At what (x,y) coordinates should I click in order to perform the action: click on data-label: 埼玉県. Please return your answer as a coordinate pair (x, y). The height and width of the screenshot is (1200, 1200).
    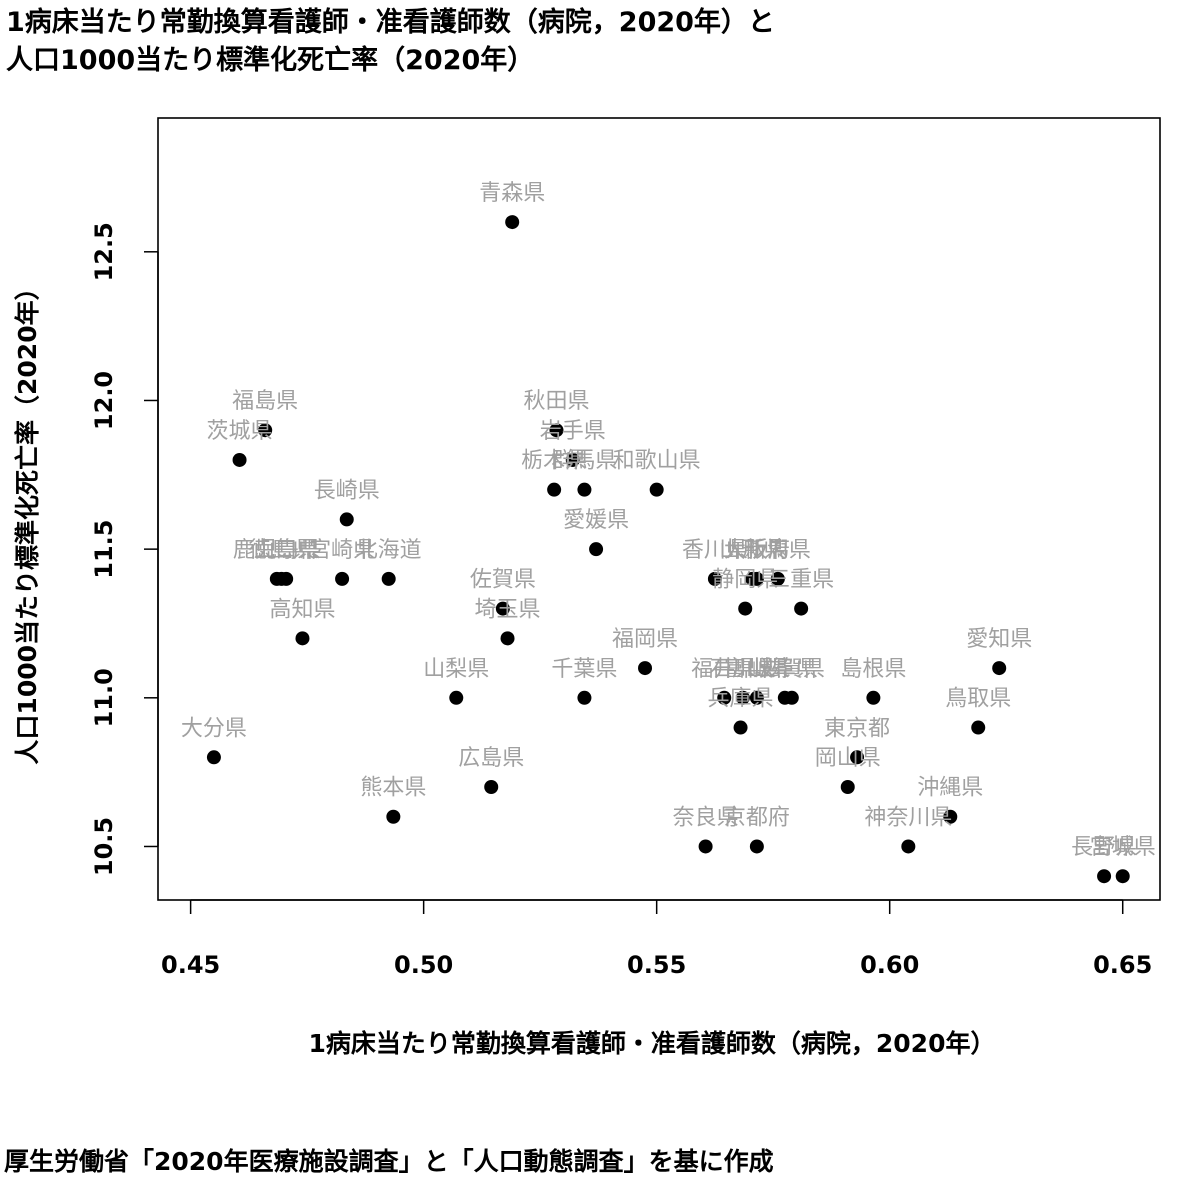
    Looking at the image, I should click on (508, 609).